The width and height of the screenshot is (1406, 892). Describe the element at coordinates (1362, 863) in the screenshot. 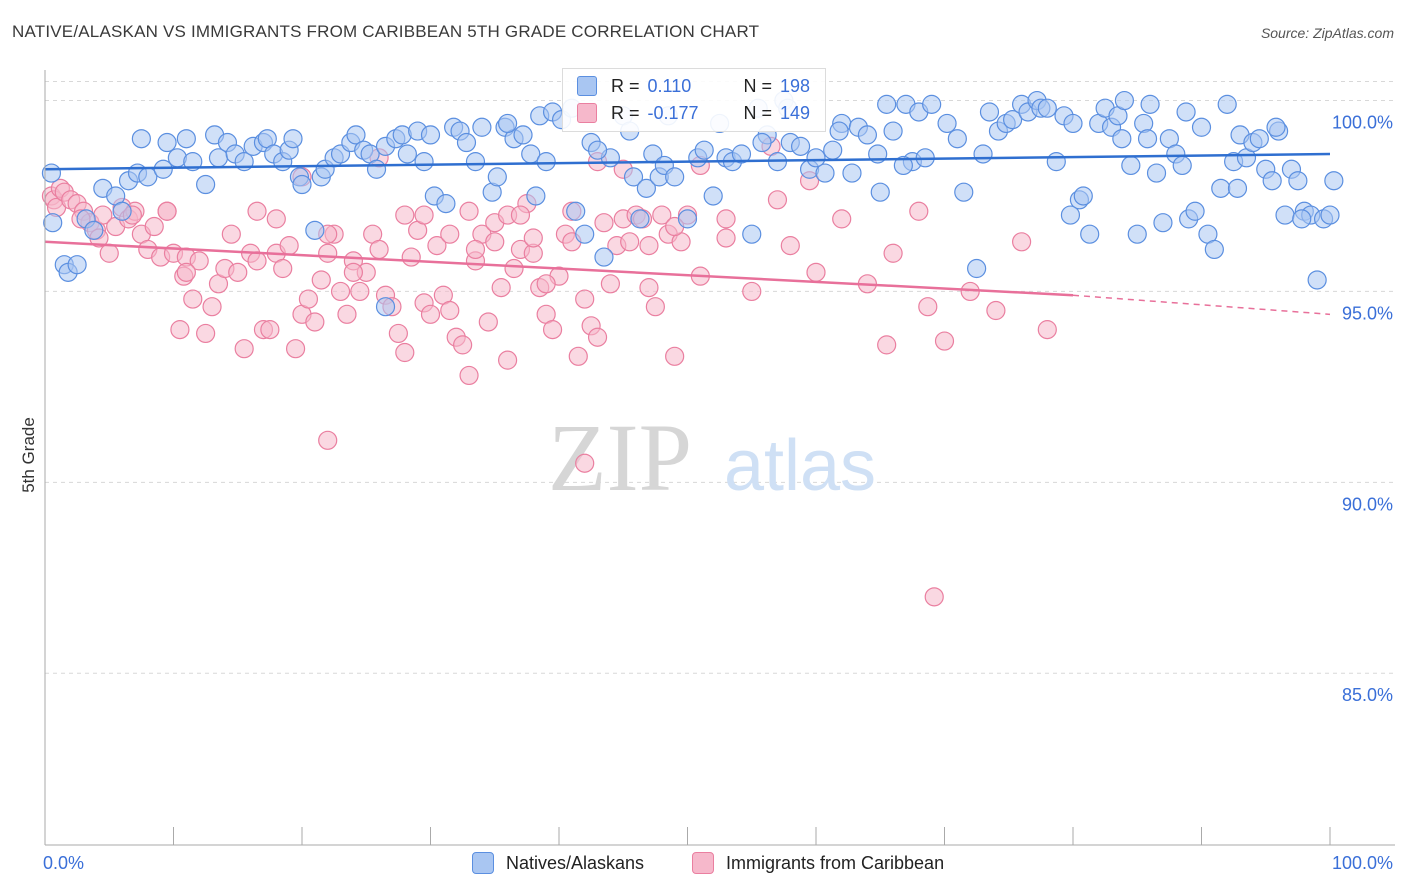

I see `x-tick-label: 100.0%` at that location.